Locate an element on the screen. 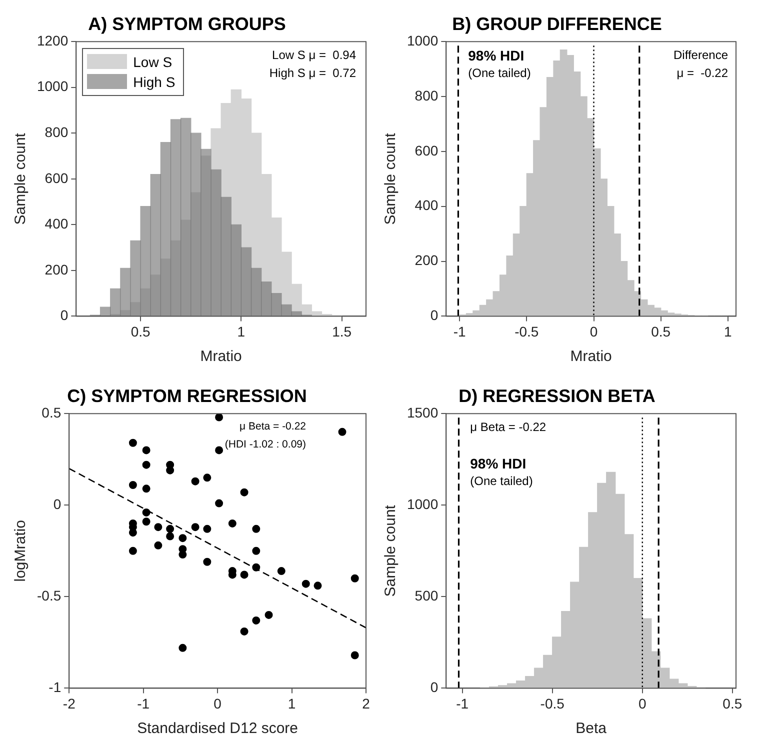 The height and width of the screenshot is (749, 757). x-tick-label: 2 is located at coordinates (366, 703).